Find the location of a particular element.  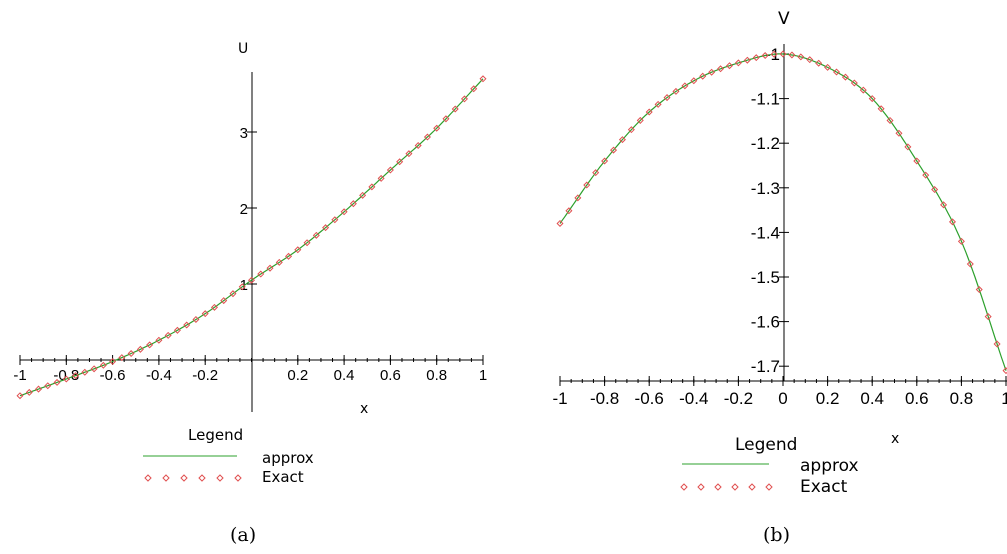

x-tick-label-a-8: 0.8 is located at coordinates (436, 375).